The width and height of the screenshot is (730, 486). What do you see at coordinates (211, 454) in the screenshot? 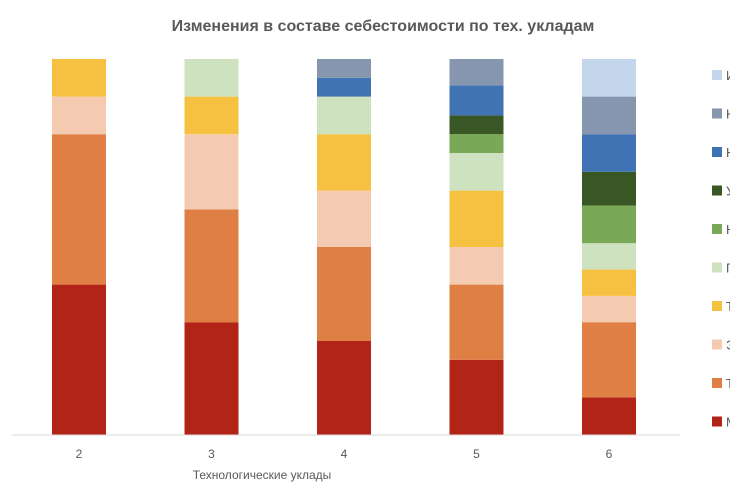
I see `x-tick-label-3: 3` at bounding box center [211, 454].